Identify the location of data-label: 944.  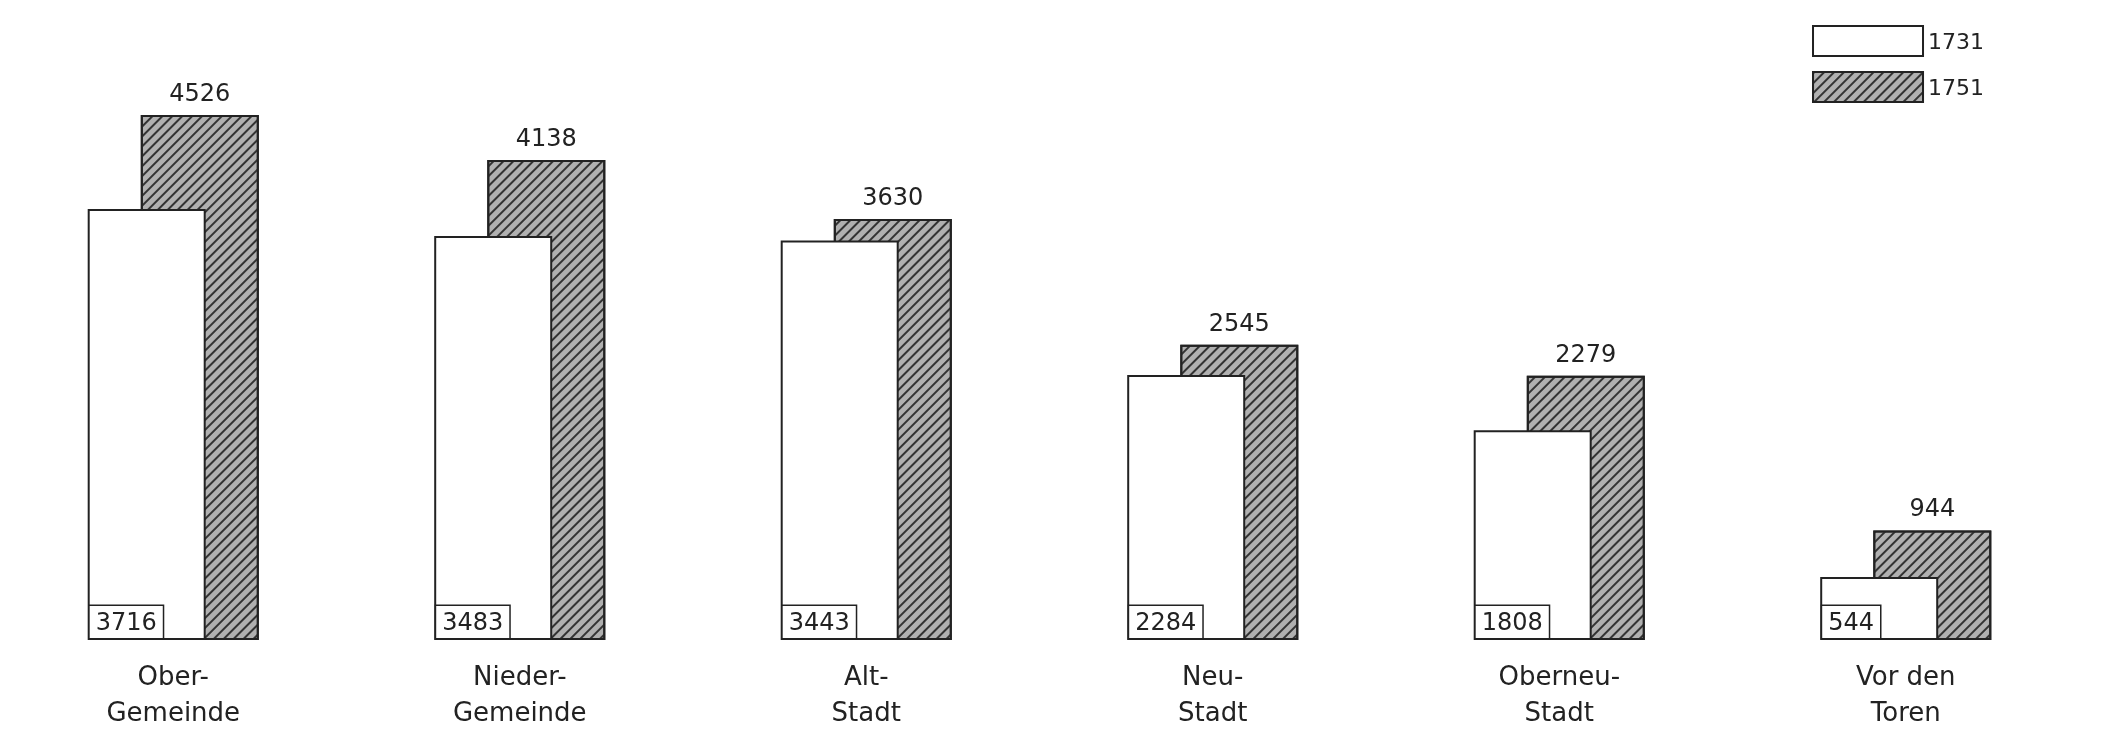
(1932, 508).